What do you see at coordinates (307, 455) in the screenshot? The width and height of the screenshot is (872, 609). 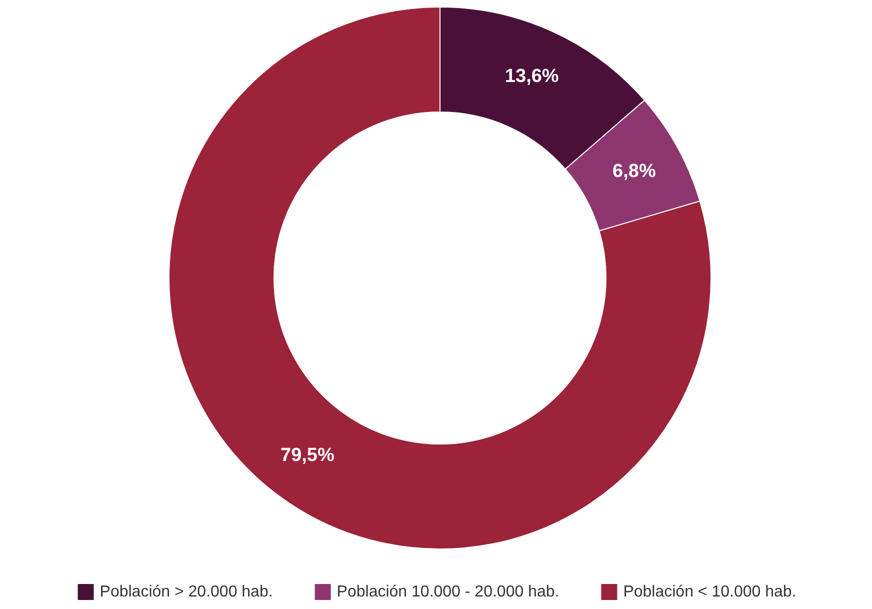 I see `data-label: 79,5%` at bounding box center [307, 455].